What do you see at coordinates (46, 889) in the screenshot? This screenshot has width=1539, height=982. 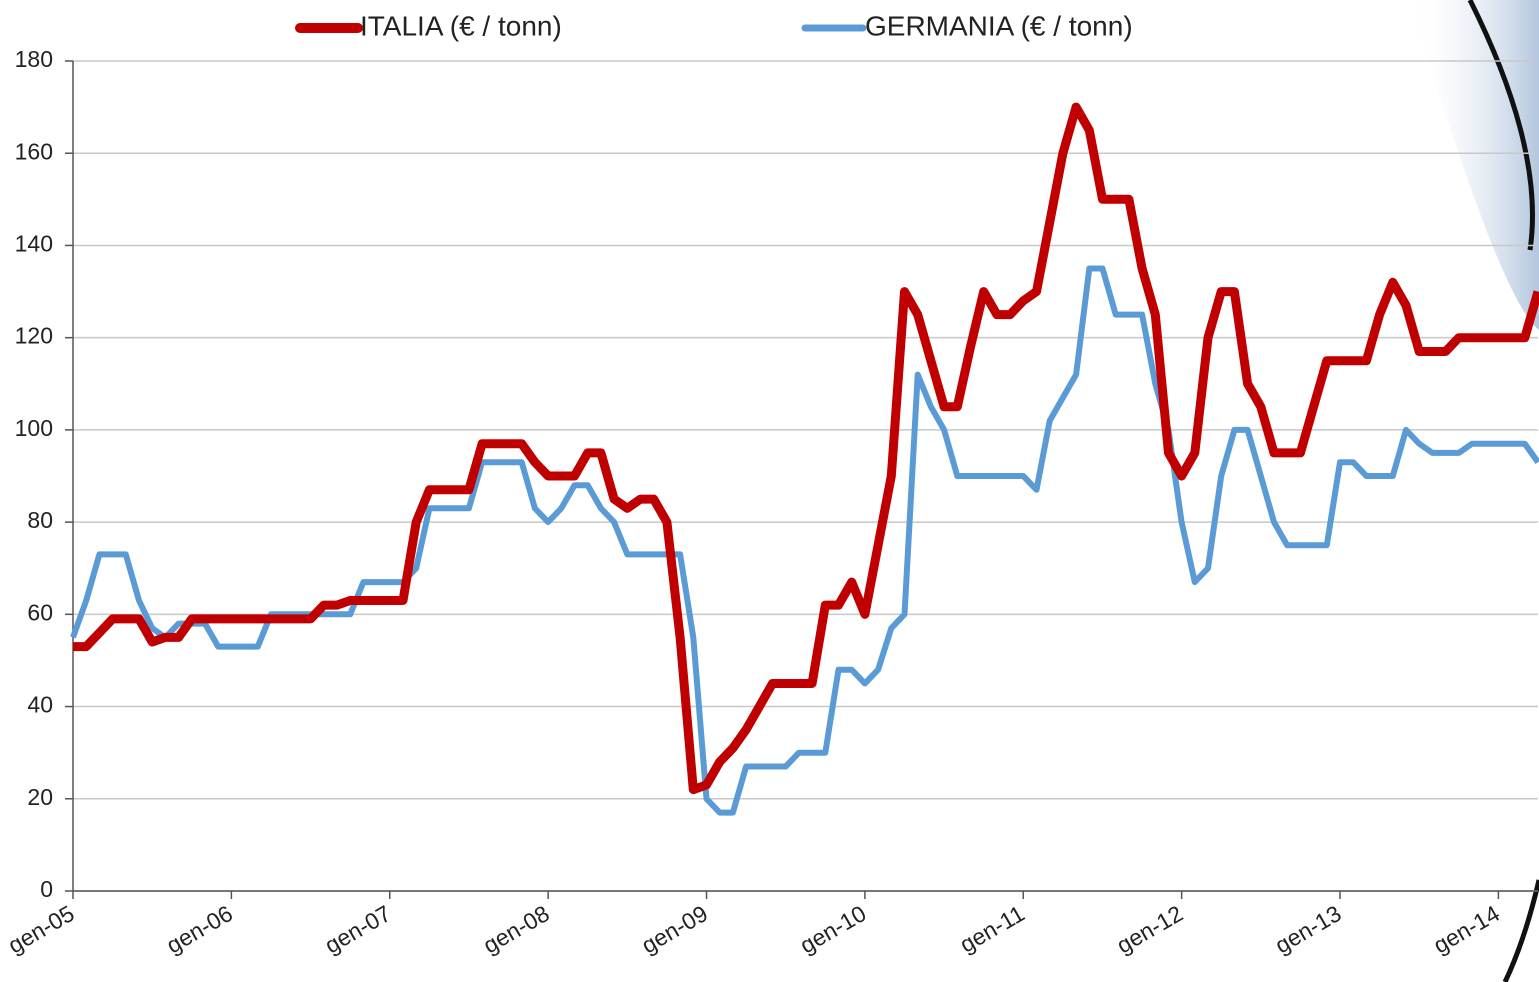 I see `y-tick-label: 0` at bounding box center [46, 889].